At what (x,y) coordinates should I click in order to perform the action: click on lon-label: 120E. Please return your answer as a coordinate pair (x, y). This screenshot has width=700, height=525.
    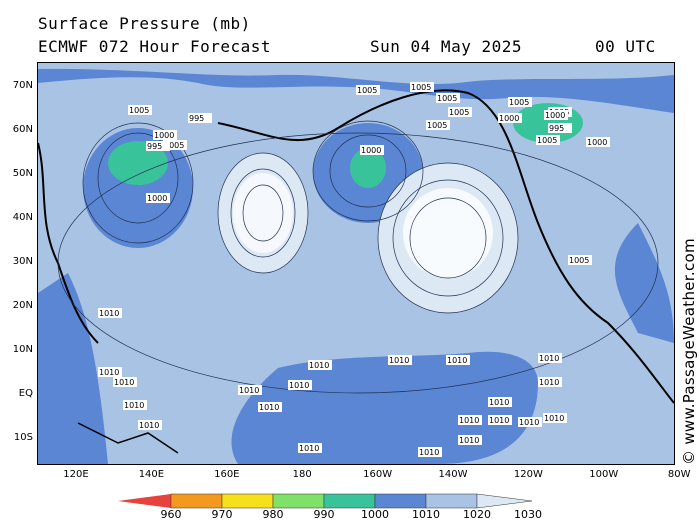
    Looking at the image, I should click on (76, 474).